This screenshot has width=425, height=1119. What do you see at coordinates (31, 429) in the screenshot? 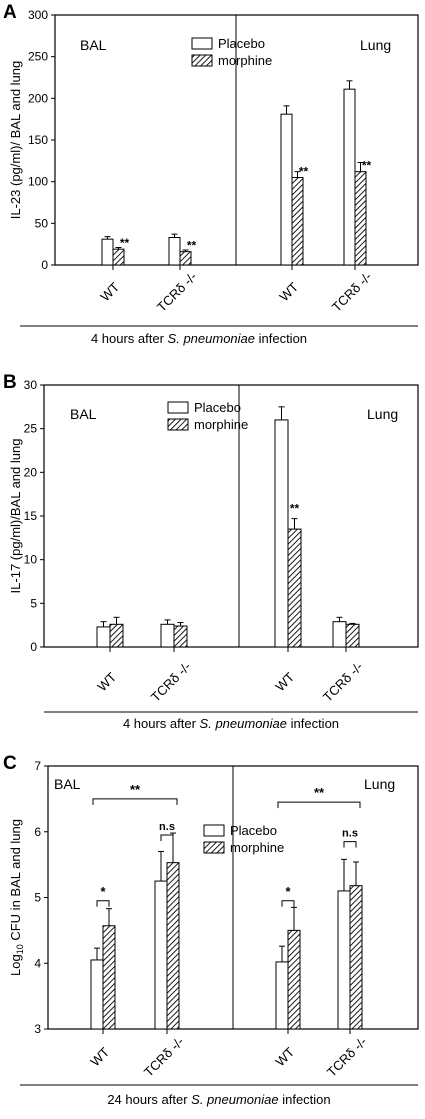
I see `y-tick-label: 25` at bounding box center [31, 429].